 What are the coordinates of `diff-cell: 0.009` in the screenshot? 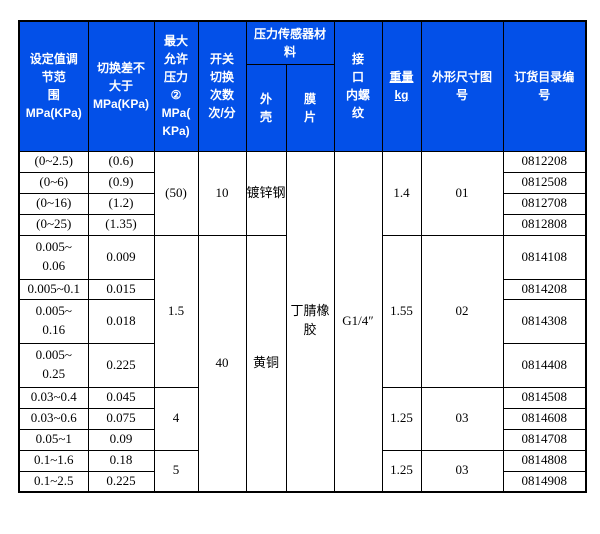 It's located at (121, 257).